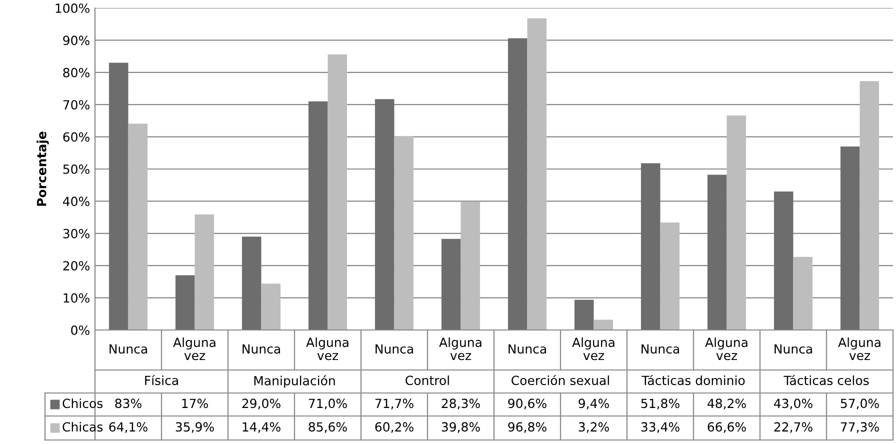  Describe the element at coordinates (394, 427) in the screenshot. I see `data-label: 60,2%` at that location.